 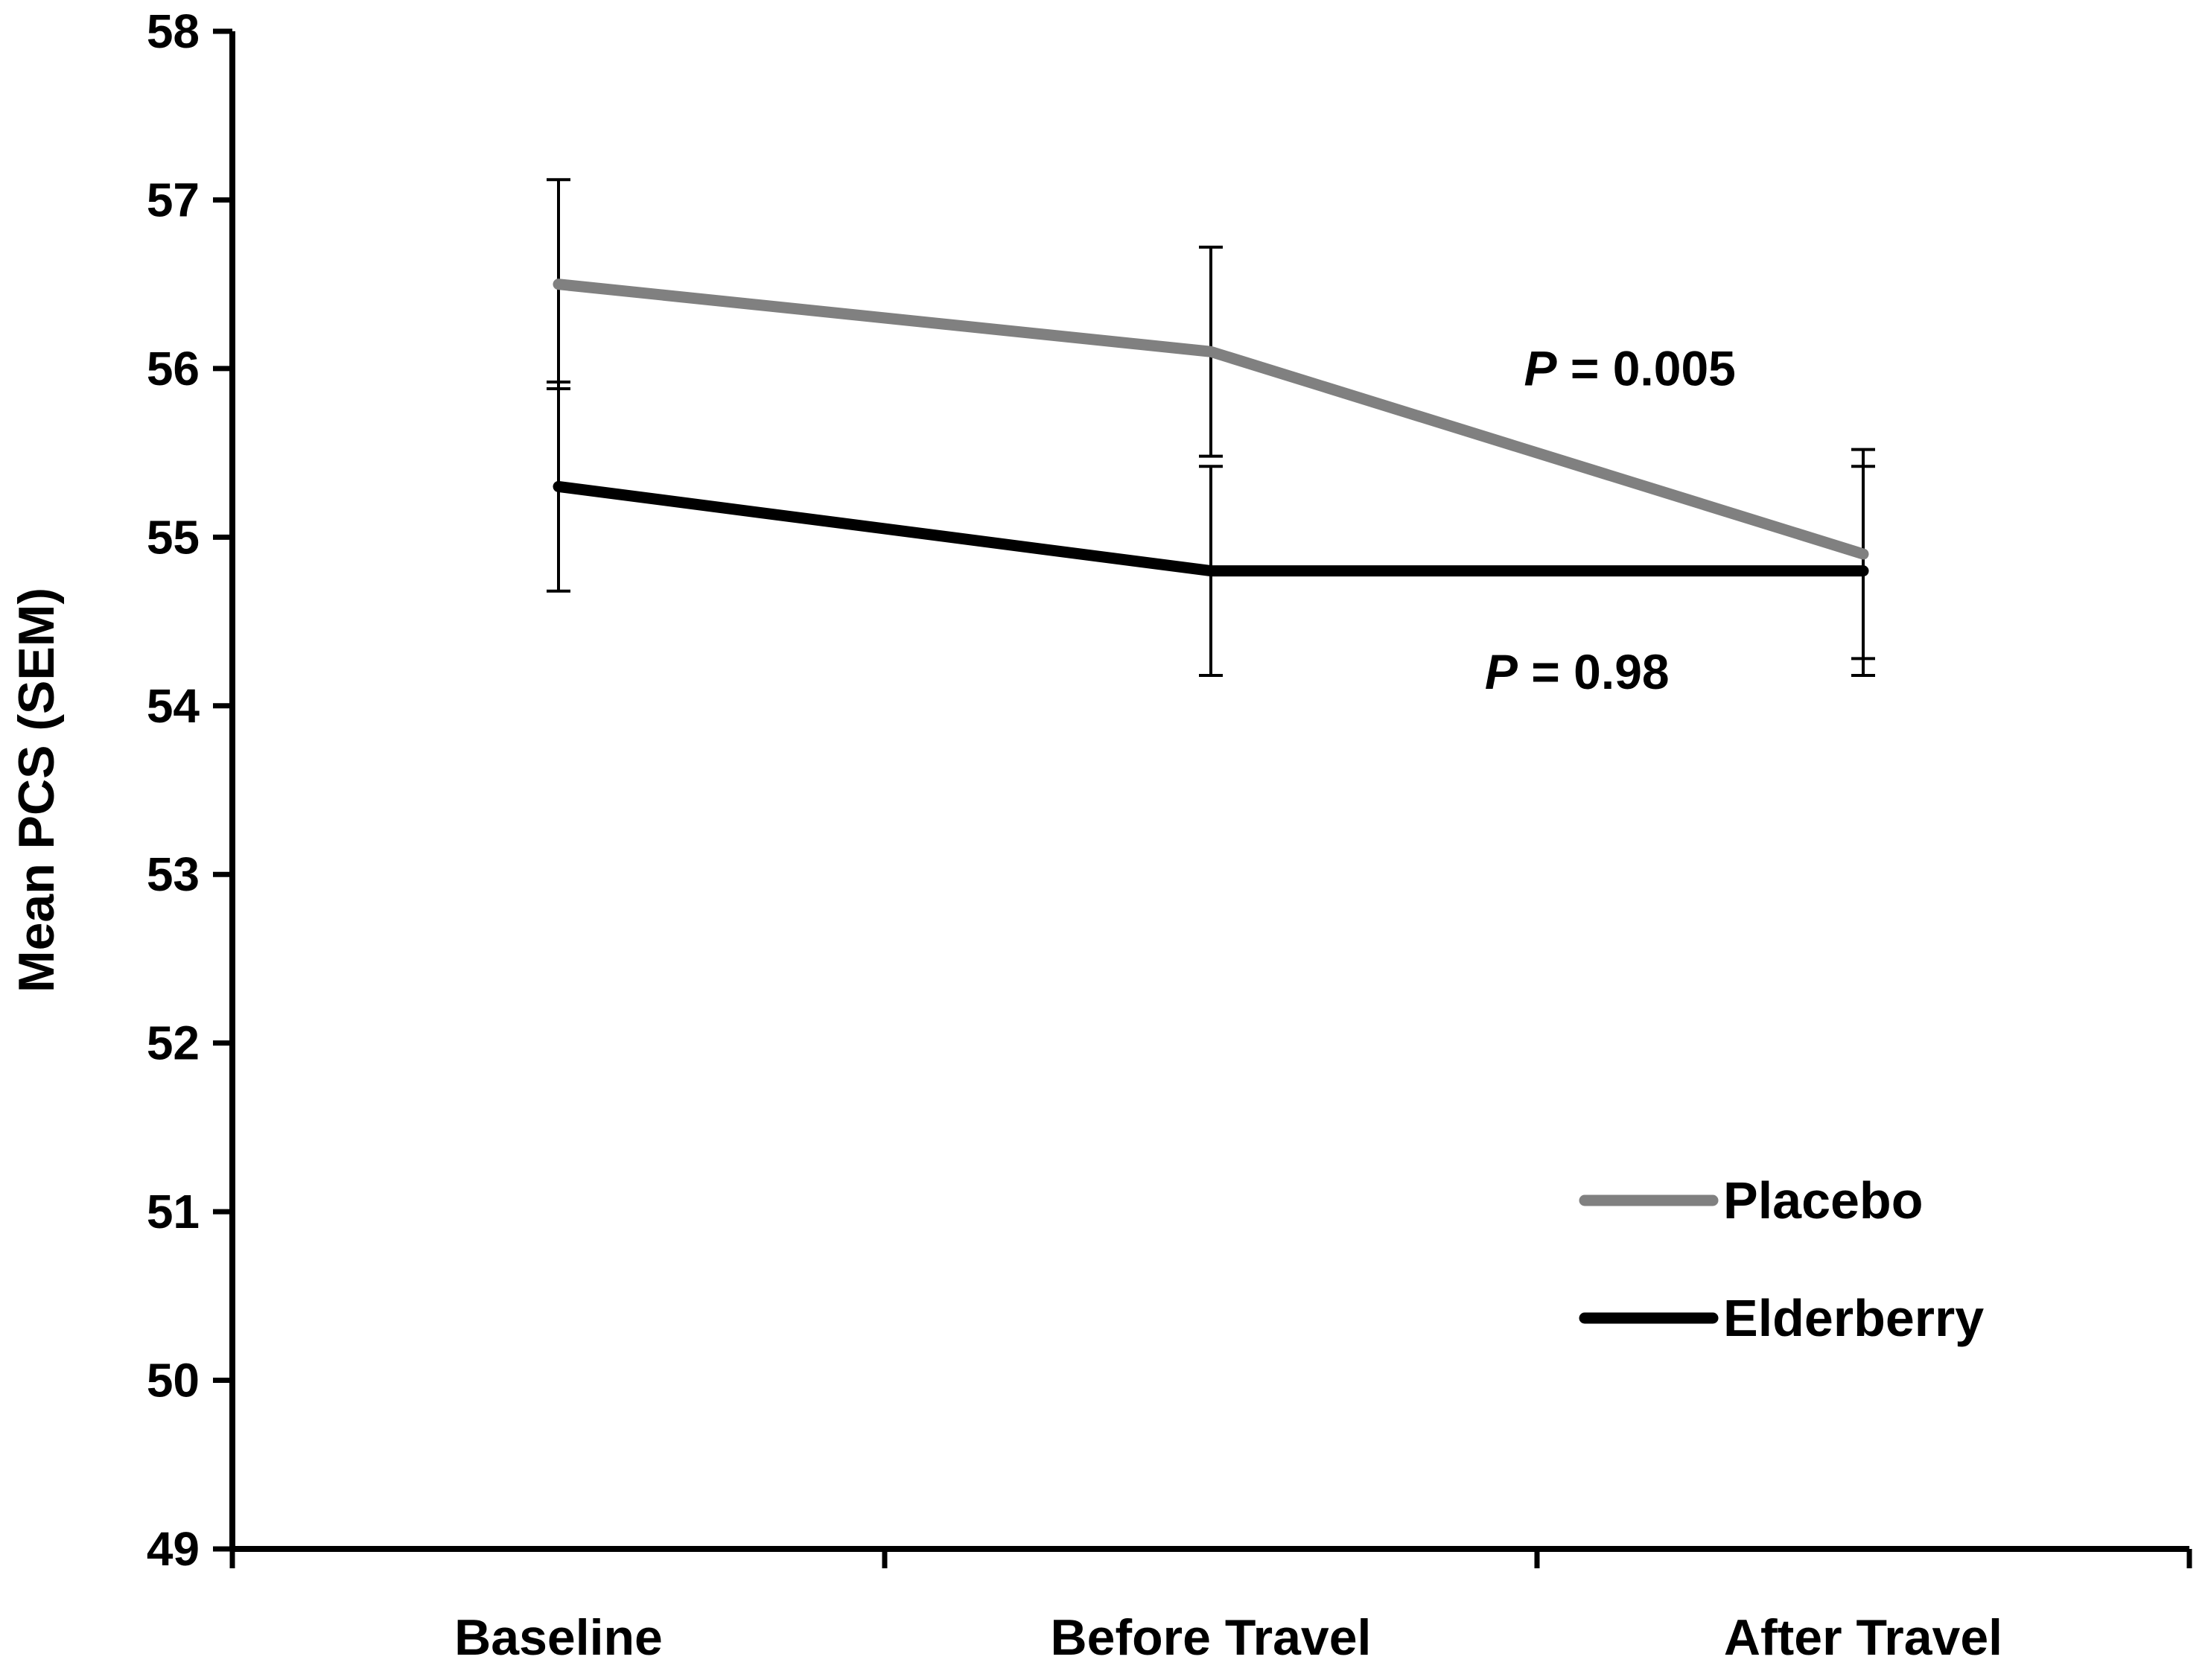 What do you see at coordinates (1211, 1637) in the screenshot?
I see `x-tick-label: Before Travel` at bounding box center [1211, 1637].